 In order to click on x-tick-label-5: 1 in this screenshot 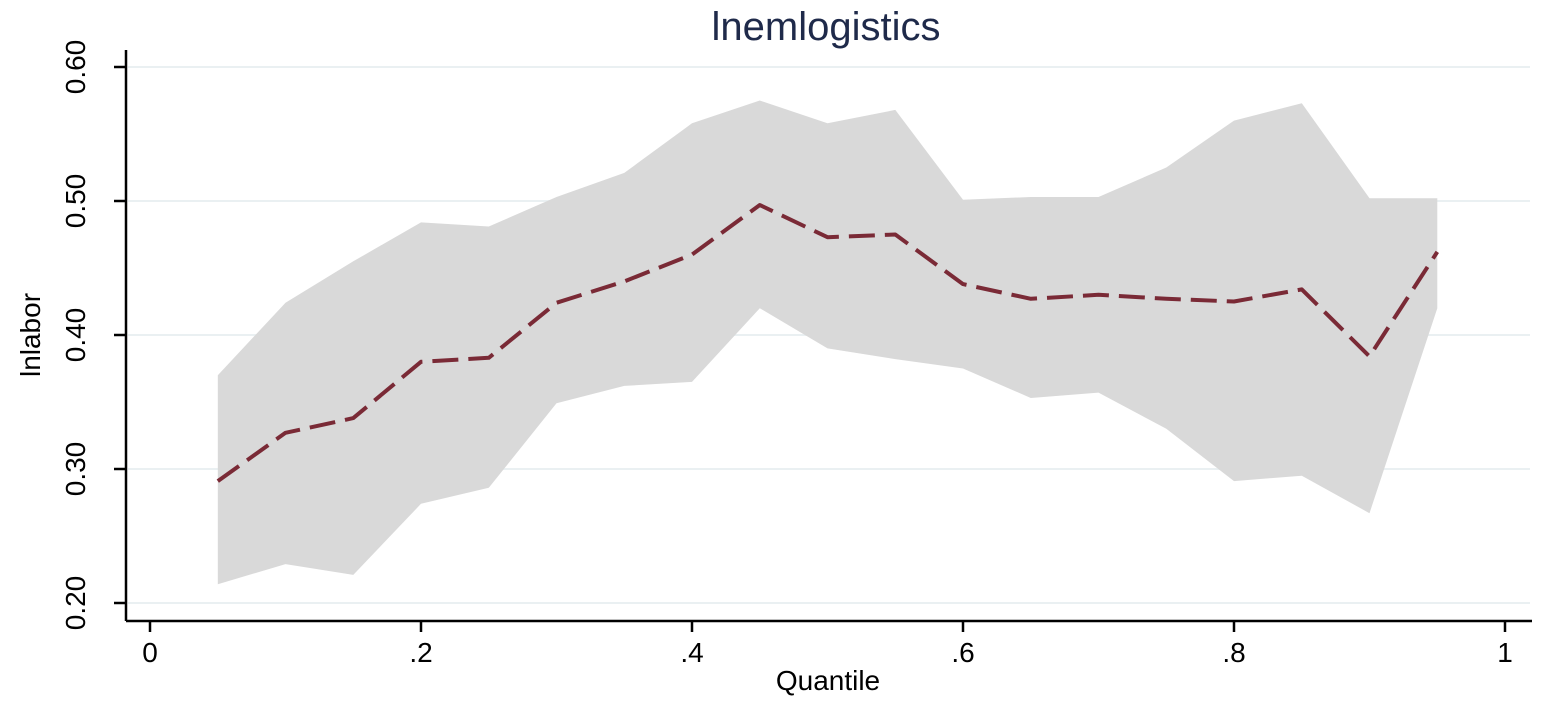, I will do `click(1505, 652)`.